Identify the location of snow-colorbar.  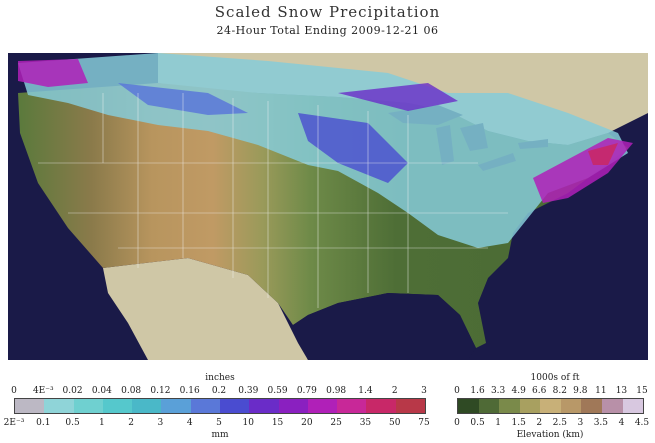
(220, 406).